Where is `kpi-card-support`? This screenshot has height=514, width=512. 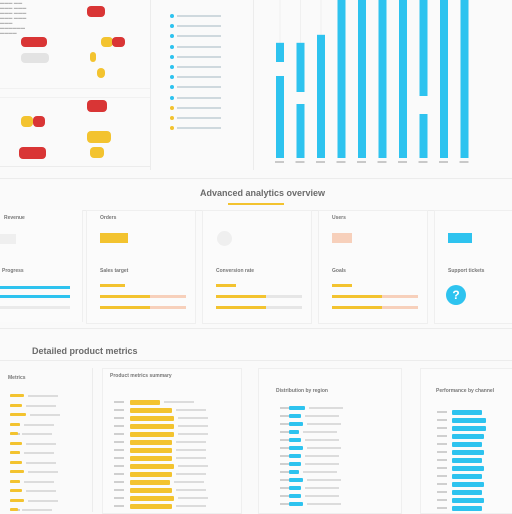
kpi-card-support is located at coordinates (473, 267).